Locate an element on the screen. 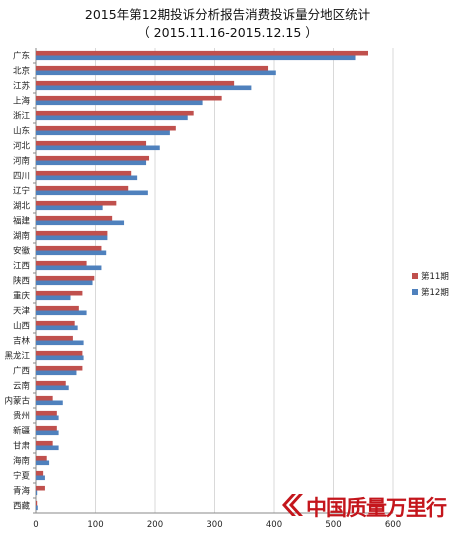 The width and height of the screenshot is (455, 533). category-label: 吉林 is located at coordinates (22, 341).